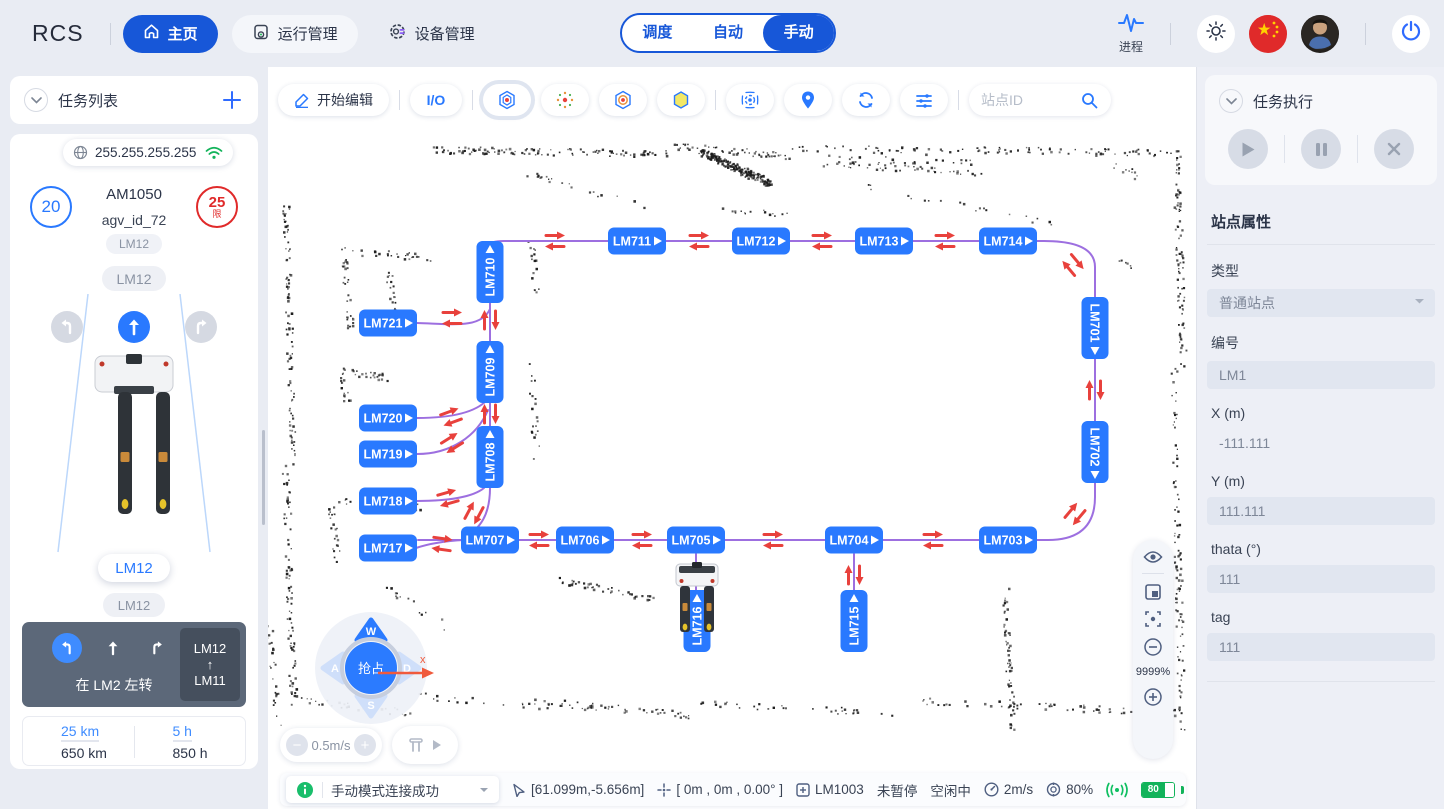 This screenshot has width=1444, height=809. What do you see at coordinates (392, 789) in the screenshot?
I see `status-message-dropdown: 手动模式连接成功` at bounding box center [392, 789].